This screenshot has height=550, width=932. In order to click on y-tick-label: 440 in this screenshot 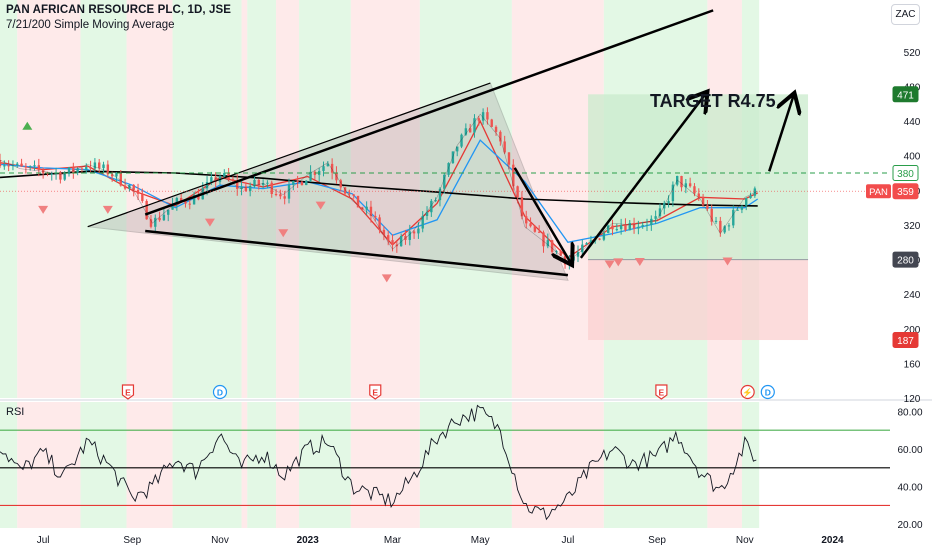, I will do `click(912, 122)`.